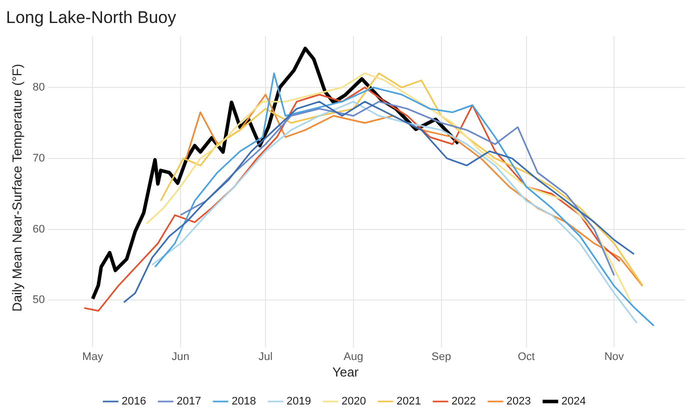 The image size is (689, 419). What do you see at coordinates (463, 402) in the screenshot?
I see `legend-label: 2022` at bounding box center [463, 402].